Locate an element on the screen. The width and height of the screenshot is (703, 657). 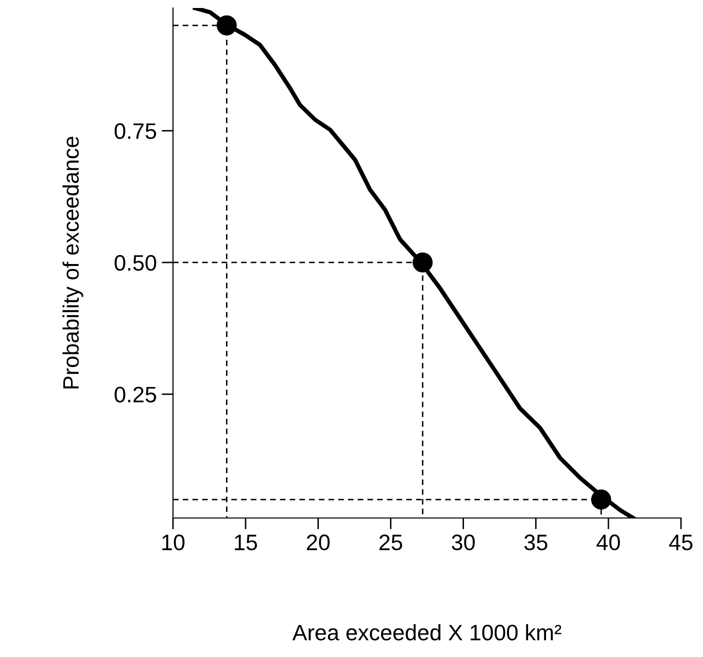
x-tick-label: 10 is located at coordinates (173, 542).